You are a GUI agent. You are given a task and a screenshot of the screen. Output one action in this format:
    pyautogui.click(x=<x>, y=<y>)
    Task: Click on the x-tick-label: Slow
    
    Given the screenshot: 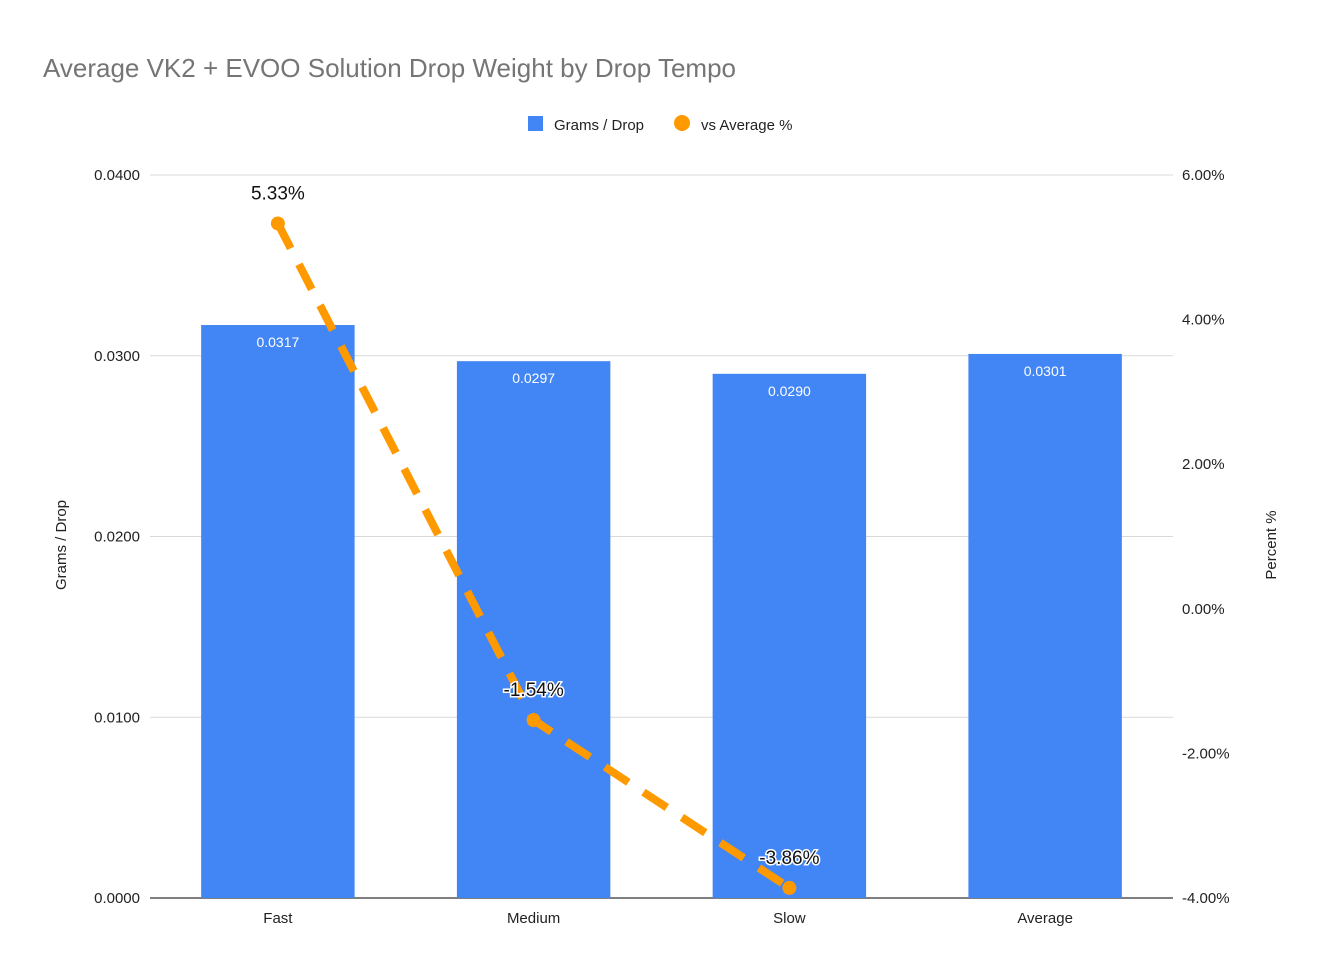 What is the action you would take?
    pyautogui.click(x=789, y=918)
    